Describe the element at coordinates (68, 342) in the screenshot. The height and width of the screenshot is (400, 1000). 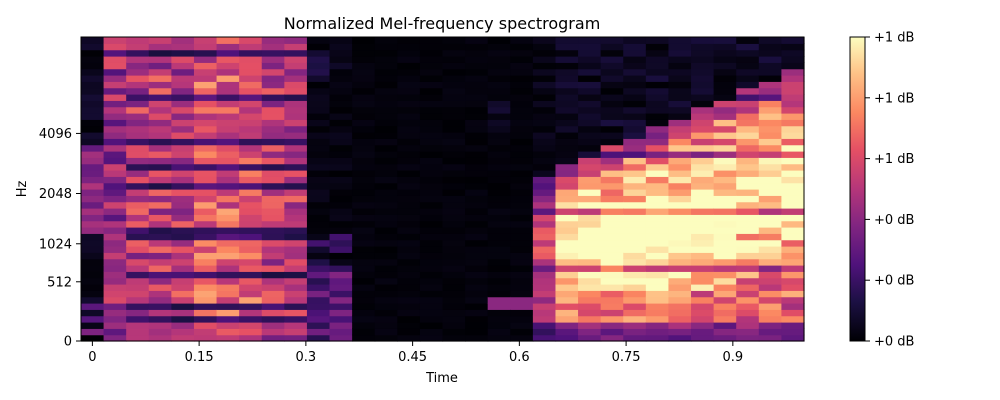
I see `y-tick-label: 0` at that location.